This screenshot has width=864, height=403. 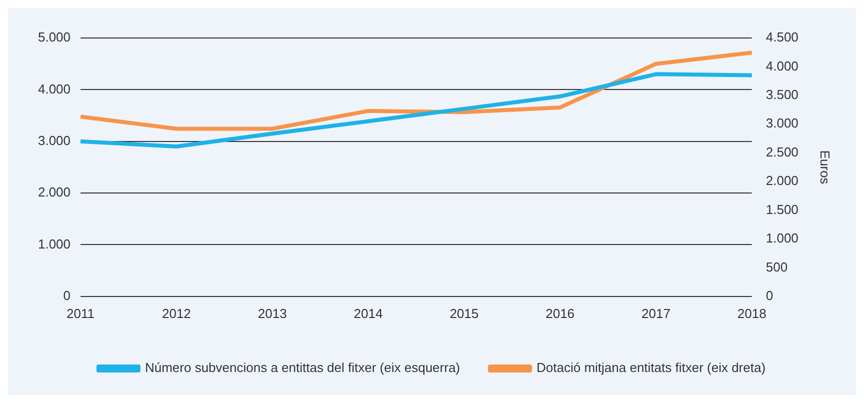 What do you see at coordinates (272, 313) in the screenshot?
I see `x-tick-label: 2013` at bounding box center [272, 313].